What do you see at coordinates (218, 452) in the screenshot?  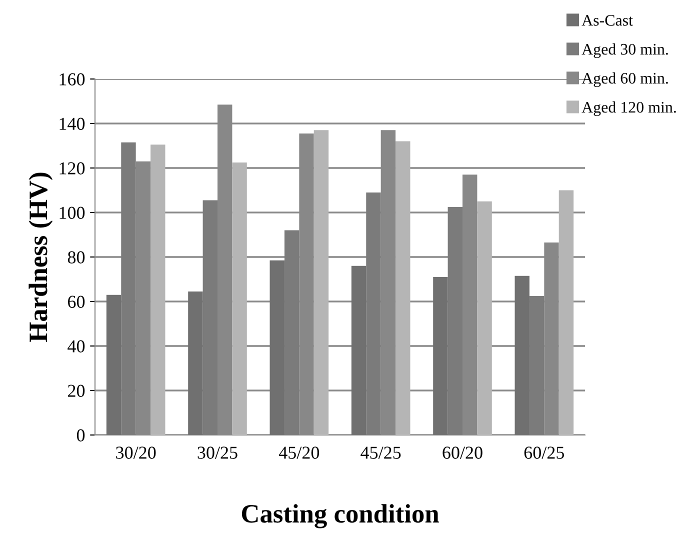 I see `x-tick-label: 30/25` at bounding box center [218, 452].